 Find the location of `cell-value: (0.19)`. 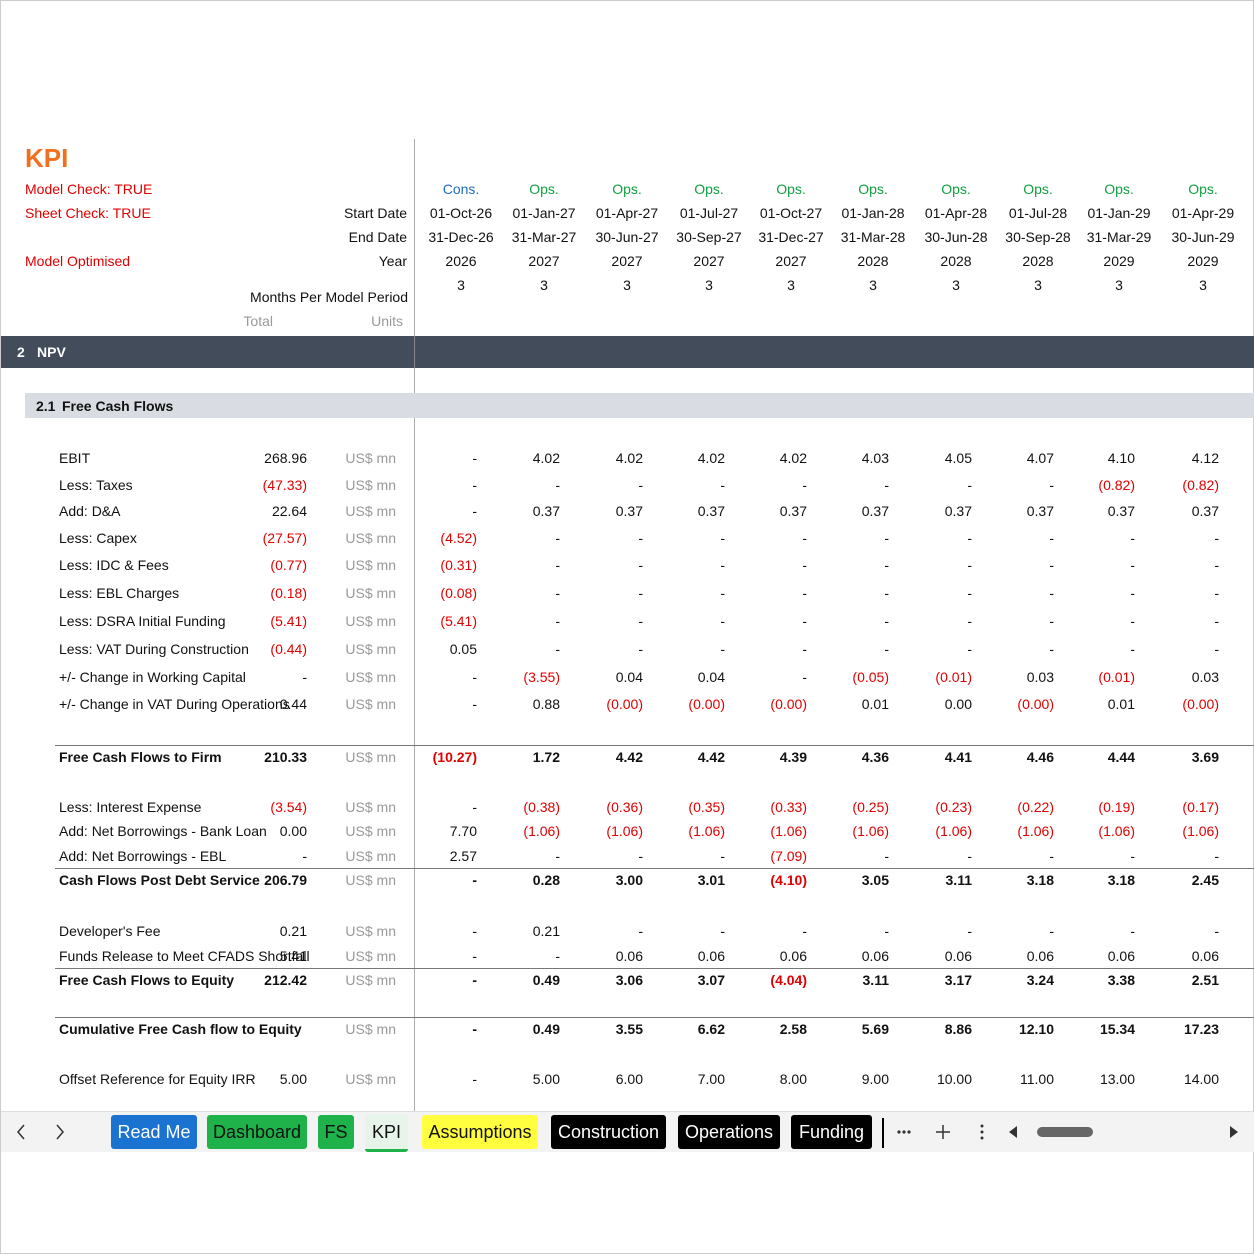

cell-value: (0.19) is located at coordinates (1116, 807).